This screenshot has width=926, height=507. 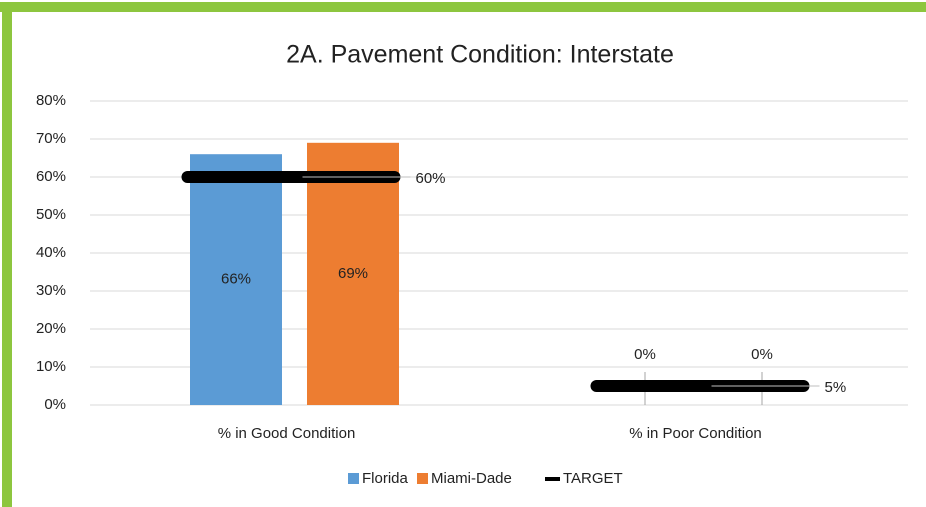 I want to click on x-tick-label: % in Poor Condition, so click(x=695, y=433).